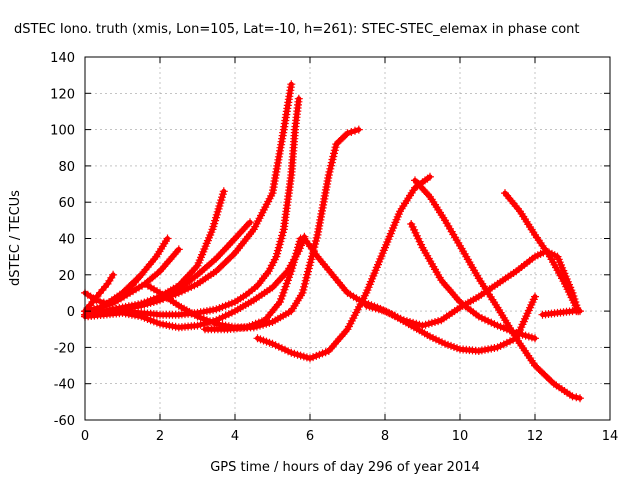 The height and width of the screenshot is (480, 640). I want to click on y-tick-label: 0, so click(71, 312).